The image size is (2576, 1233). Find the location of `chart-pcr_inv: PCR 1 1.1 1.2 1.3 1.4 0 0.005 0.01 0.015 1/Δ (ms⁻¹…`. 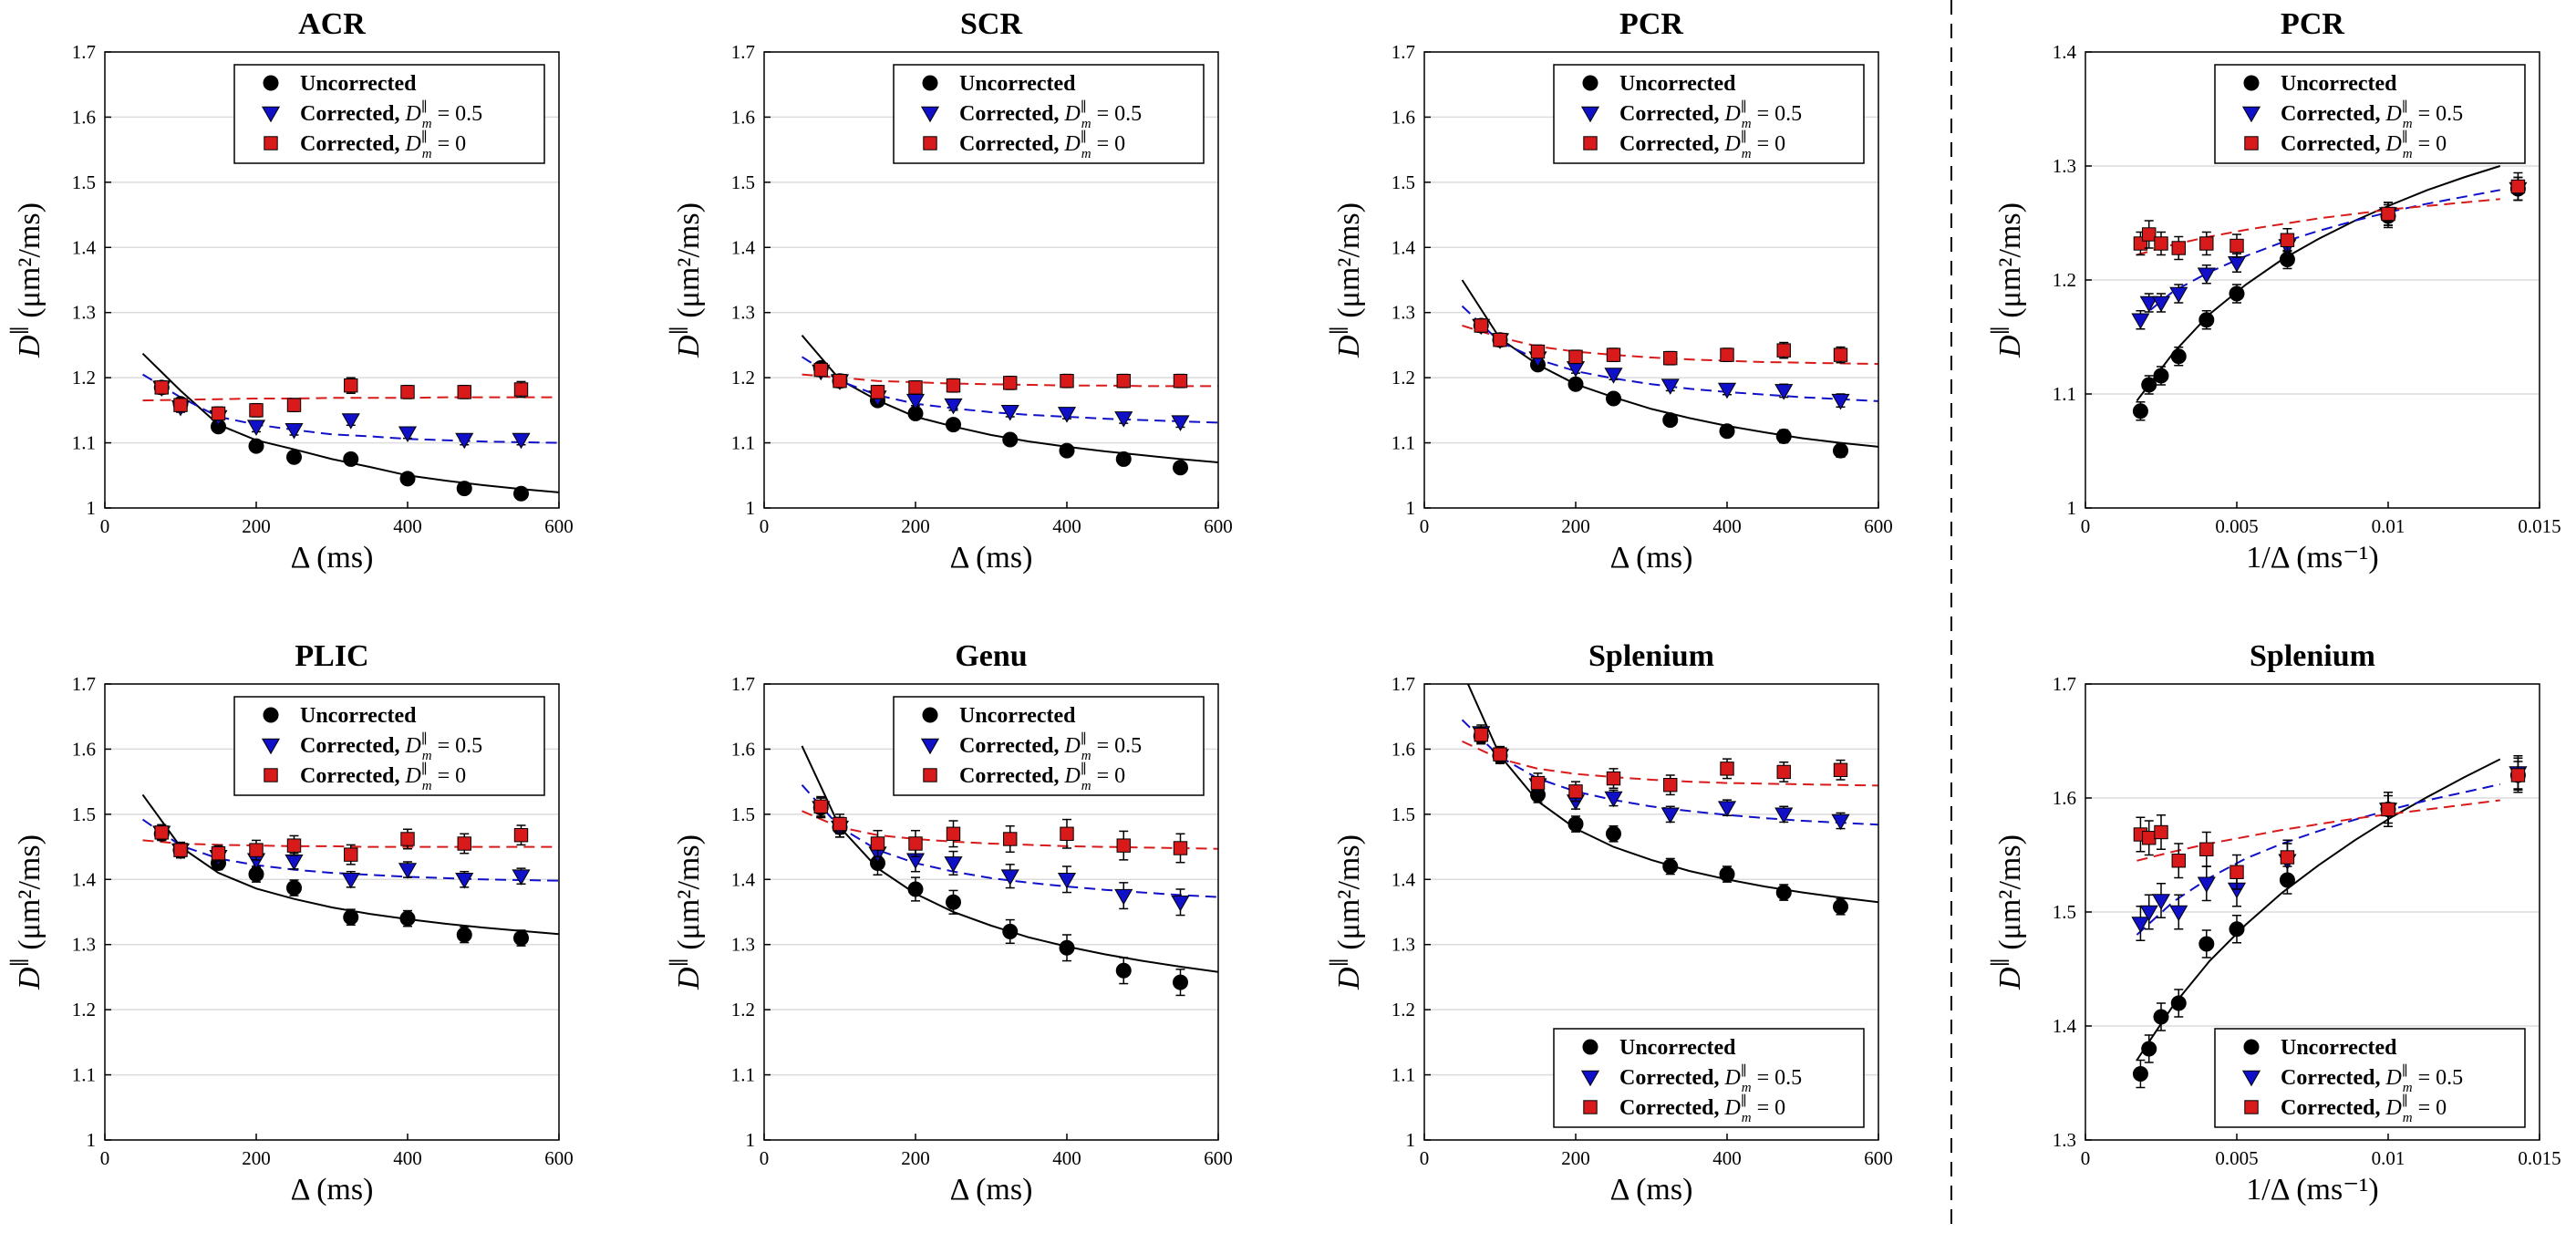

chart-pcr_inv: PCR 1 1.1 1.2 1.3 1.4 0 0.005 0.01 0.015 1/Δ (ms⁻¹… is located at coordinates (2275, 291).